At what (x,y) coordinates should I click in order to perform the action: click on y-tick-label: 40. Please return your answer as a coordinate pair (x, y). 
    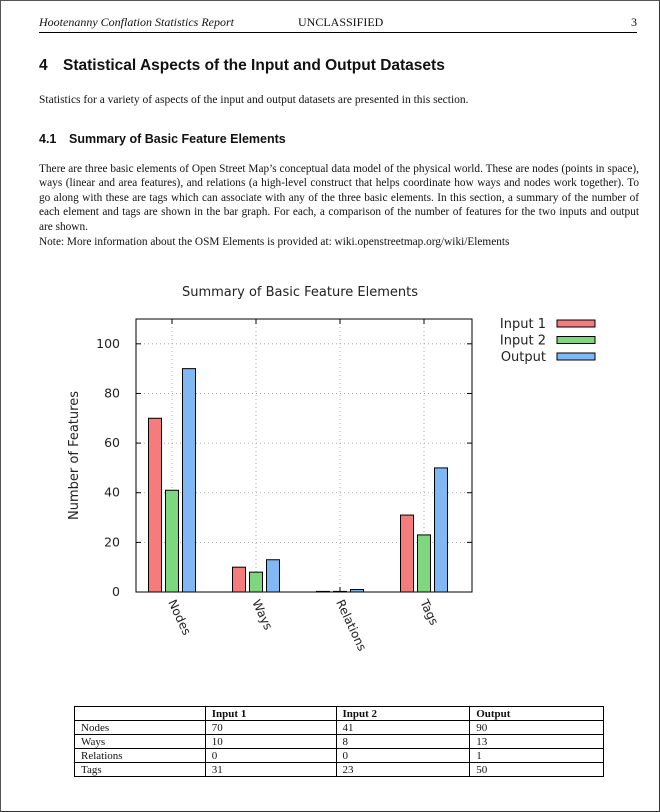
    Looking at the image, I should click on (112, 492).